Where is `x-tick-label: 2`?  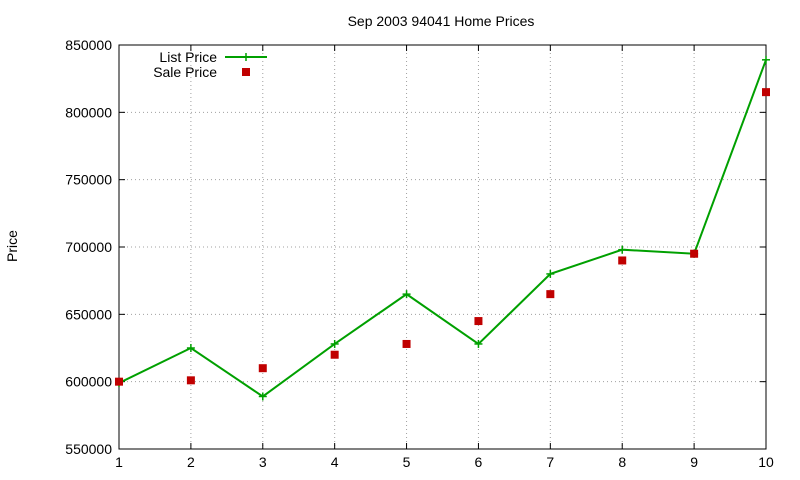
x-tick-label: 2 is located at coordinates (191, 462).